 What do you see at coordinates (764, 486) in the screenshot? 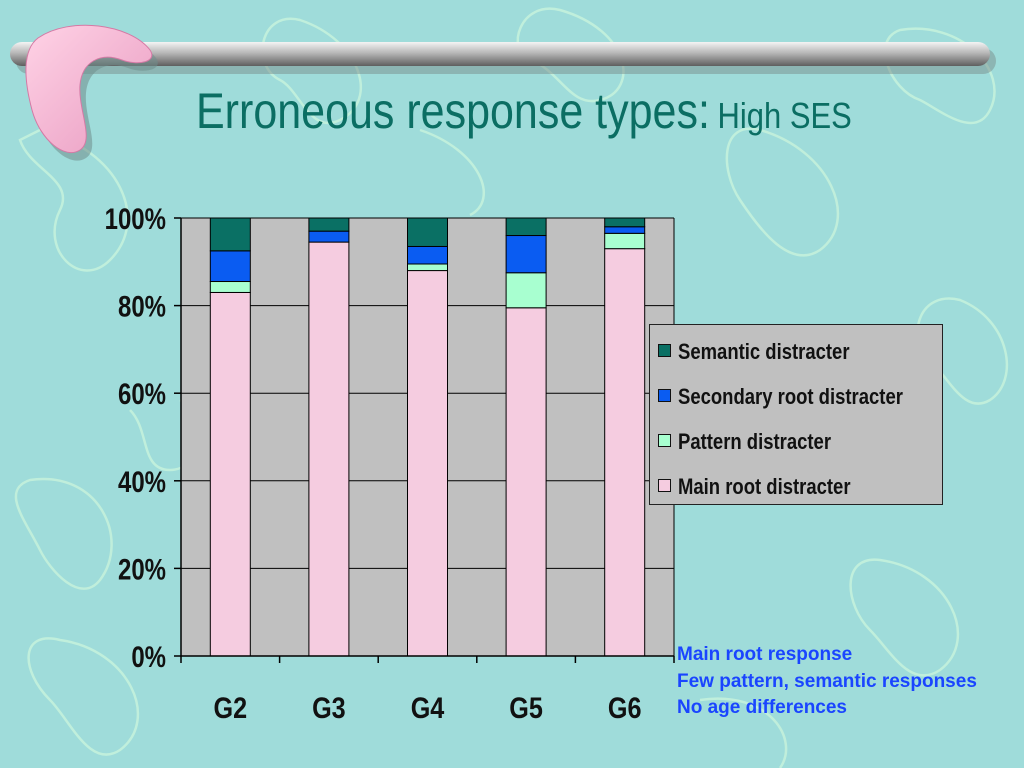
I see `legend-label: Main root distracter` at bounding box center [764, 486].